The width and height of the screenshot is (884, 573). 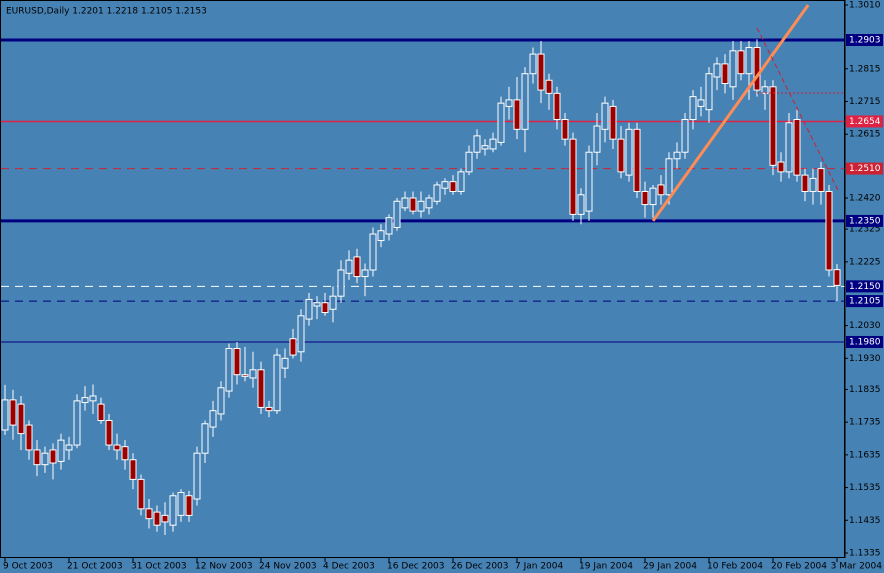 I want to click on y-tick-label: 1.1435, so click(x=865, y=521).